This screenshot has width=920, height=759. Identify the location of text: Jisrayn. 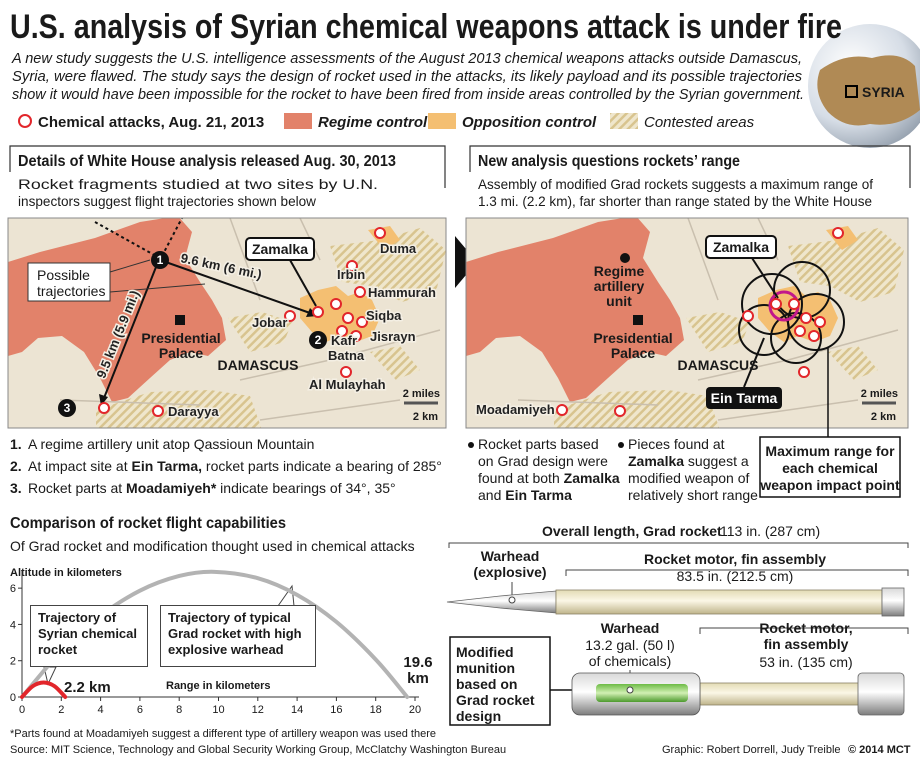
(393, 336).